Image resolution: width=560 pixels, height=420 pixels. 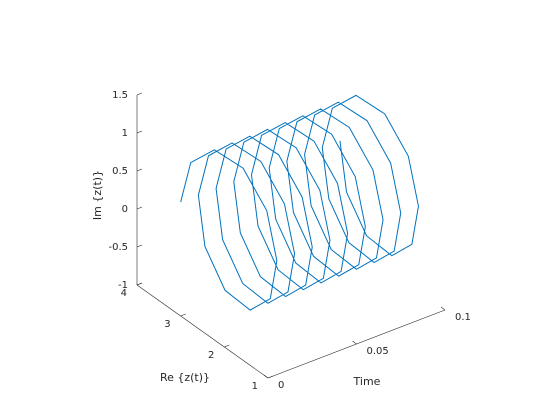 What do you see at coordinates (378, 351) in the screenshot?
I see `x-tick-label: 0.05` at bounding box center [378, 351].